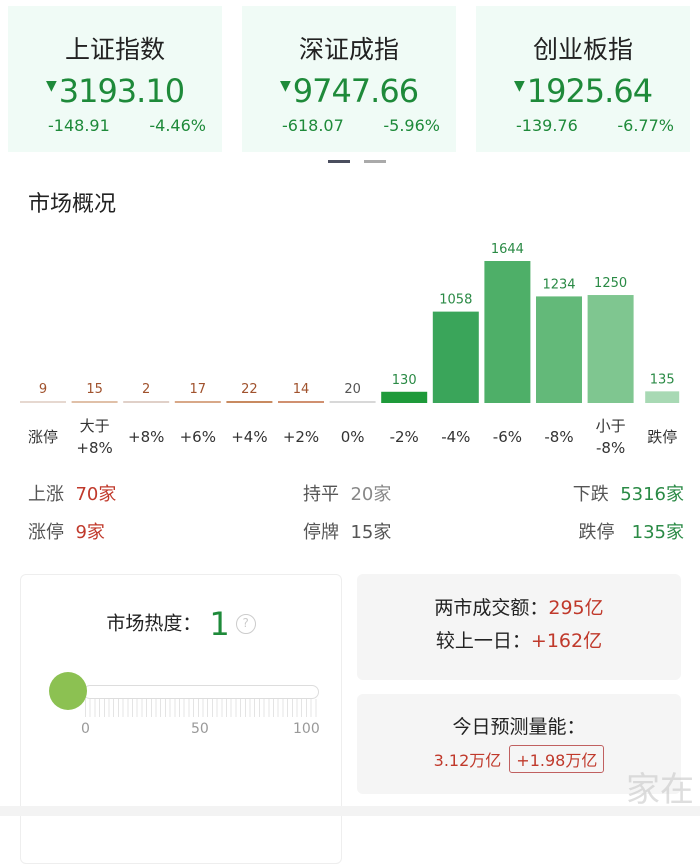 Image resolution: width=700 pixels, height=864 pixels. I want to click on limit-down-label: 跌停, so click(596, 532).